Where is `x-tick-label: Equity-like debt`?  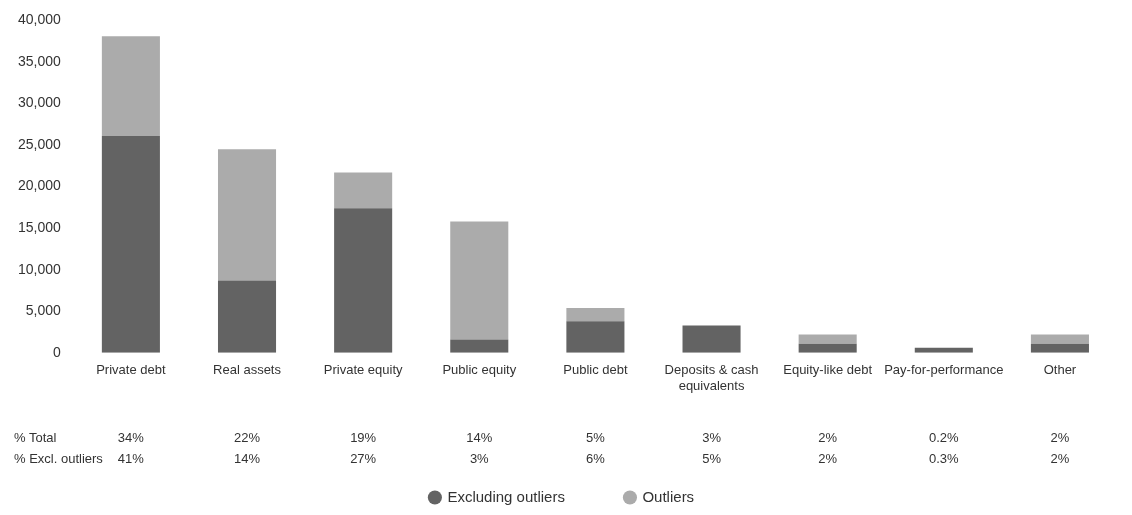 x-tick-label: Equity-like debt is located at coordinates (828, 370).